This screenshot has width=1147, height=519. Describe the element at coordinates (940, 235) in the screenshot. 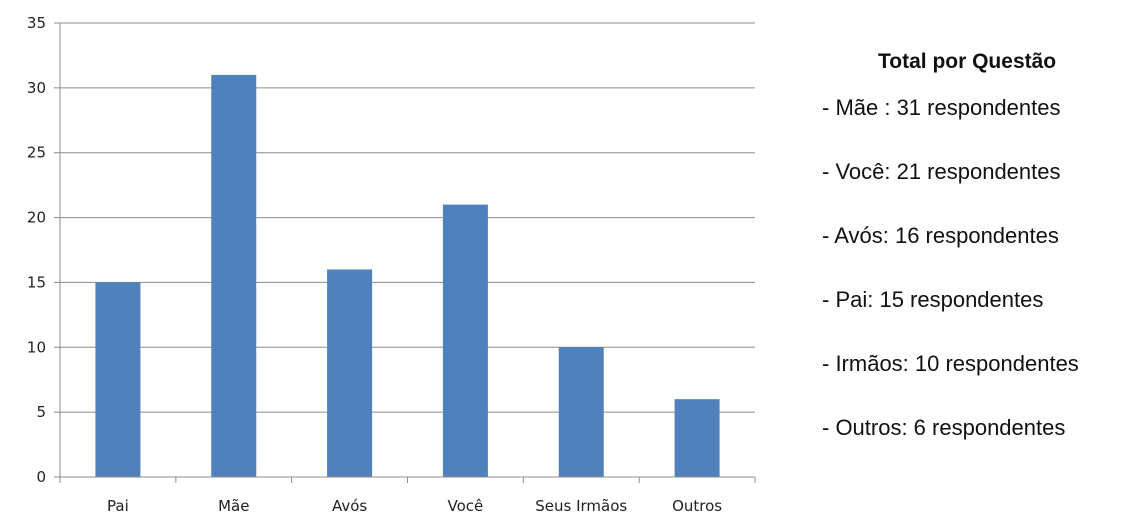

I see `summary-item: - Avós: 16 respondentes` at that location.